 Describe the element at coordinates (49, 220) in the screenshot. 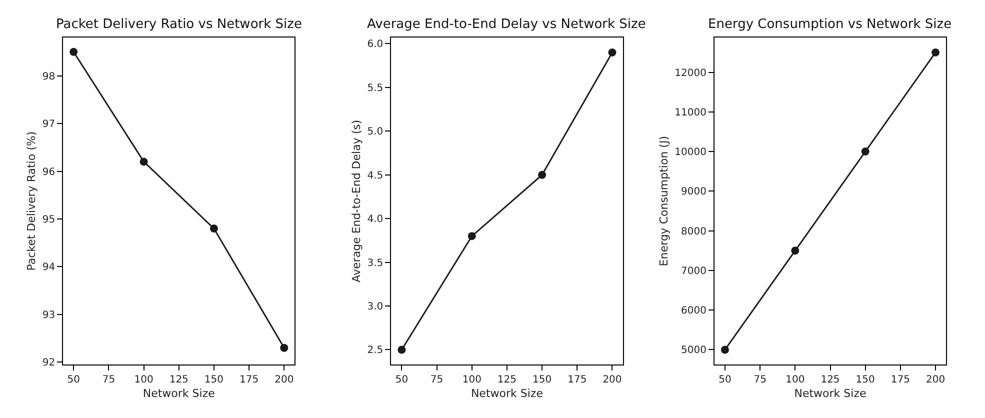

I see `y-tick-label: 95` at that location.